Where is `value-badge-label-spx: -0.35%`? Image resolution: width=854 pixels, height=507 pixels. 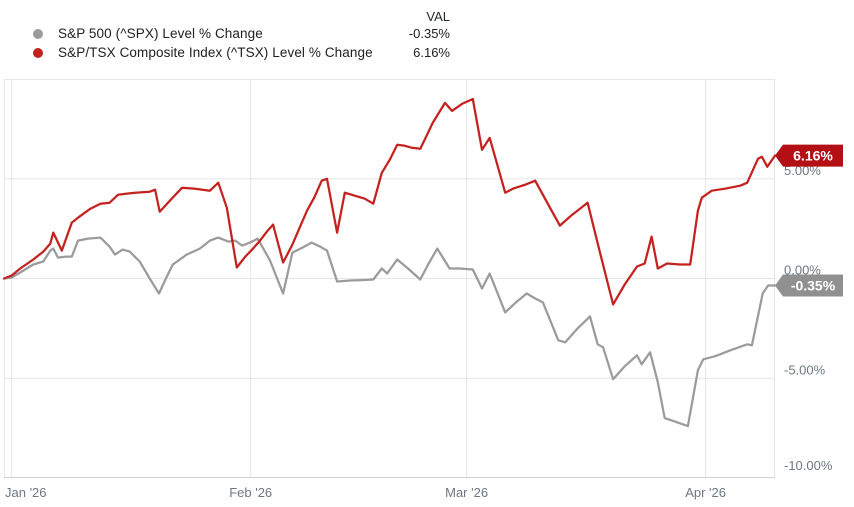 value-badge-label-spx: -0.35% is located at coordinates (813, 286).